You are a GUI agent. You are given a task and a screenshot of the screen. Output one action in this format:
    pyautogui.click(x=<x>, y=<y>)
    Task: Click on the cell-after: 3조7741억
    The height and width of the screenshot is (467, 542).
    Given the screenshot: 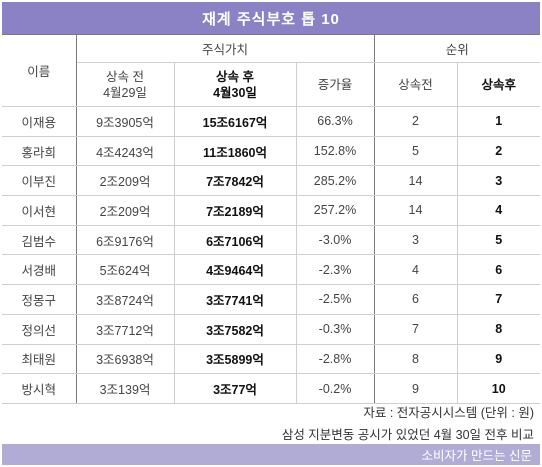 What is the action you would take?
    pyautogui.click(x=234, y=299)
    